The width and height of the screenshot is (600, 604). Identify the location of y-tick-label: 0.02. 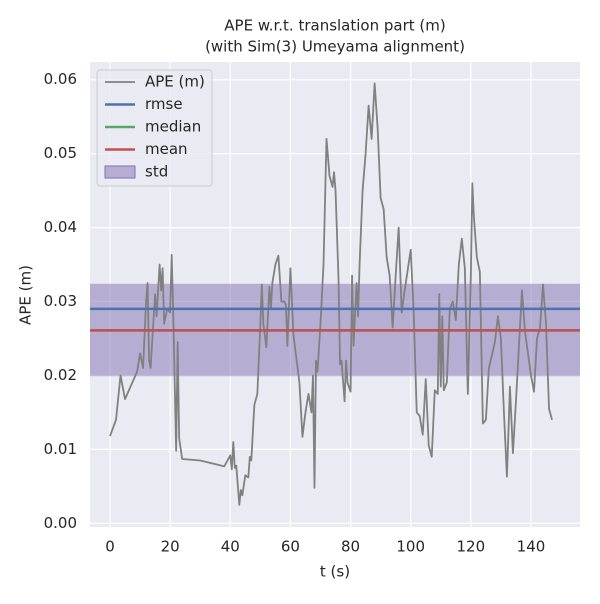
(60, 375).